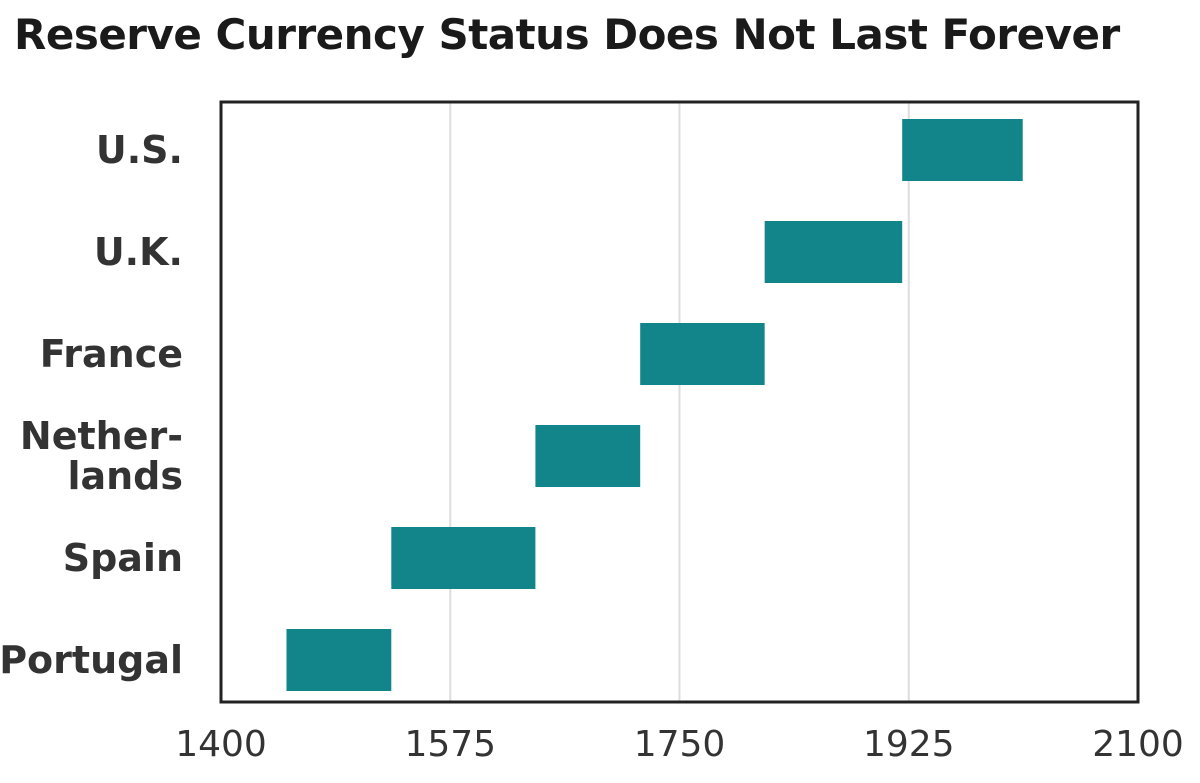 This screenshot has width=1200, height=783. What do you see at coordinates (123, 558) in the screenshot?
I see `category-label: Spain` at bounding box center [123, 558].